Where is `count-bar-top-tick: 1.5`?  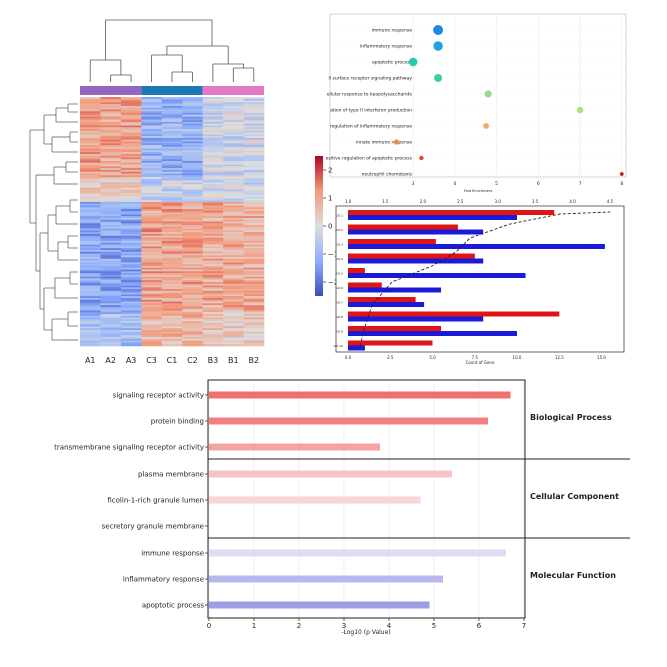 count-bar-top-tick: 1.5 is located at coordinates (385, 201).